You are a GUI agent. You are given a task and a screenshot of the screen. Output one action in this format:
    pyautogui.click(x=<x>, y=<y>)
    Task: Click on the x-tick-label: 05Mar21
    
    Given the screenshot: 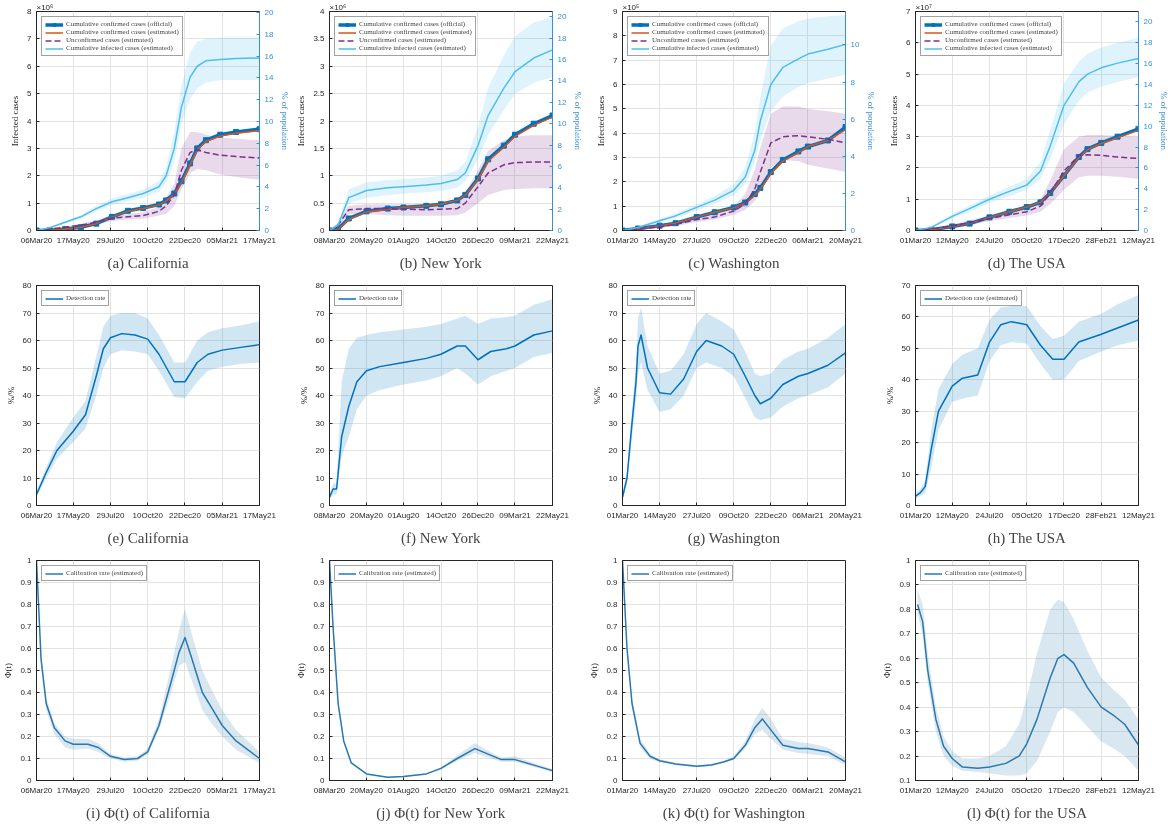 What is the action you would take?
    pyautogui.click(x=222, y=515)
    